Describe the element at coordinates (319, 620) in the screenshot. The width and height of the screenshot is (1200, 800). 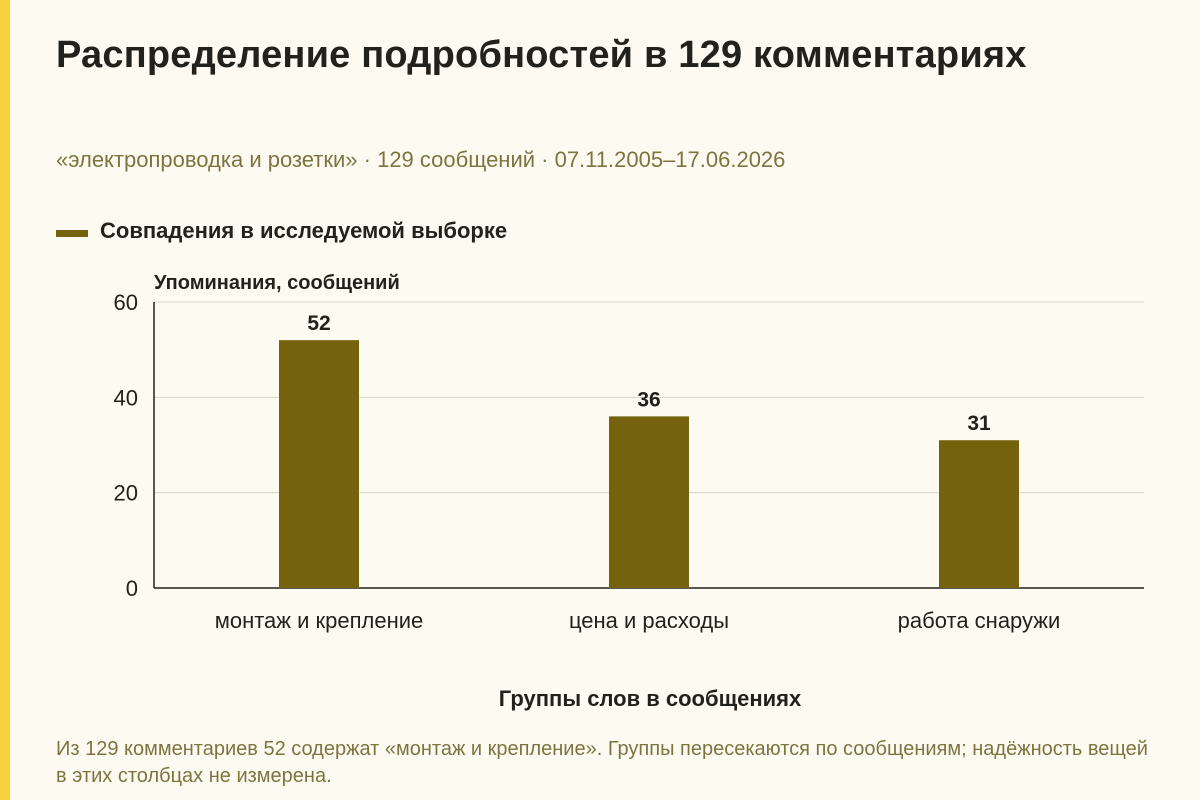
I see `x-tick-label: монтаж и крепление` at that location.